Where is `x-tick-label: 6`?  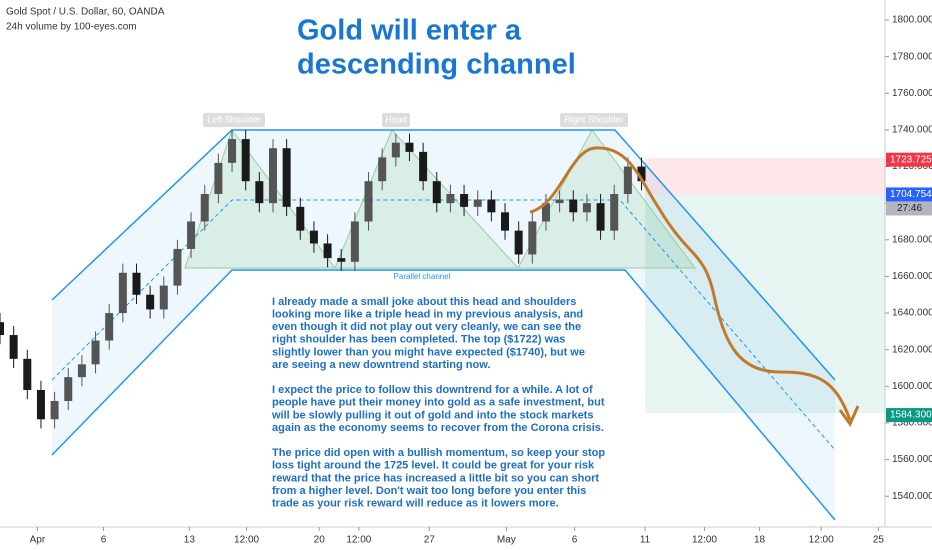 x-tick-label: 6 is located at coordinates (104, 540).